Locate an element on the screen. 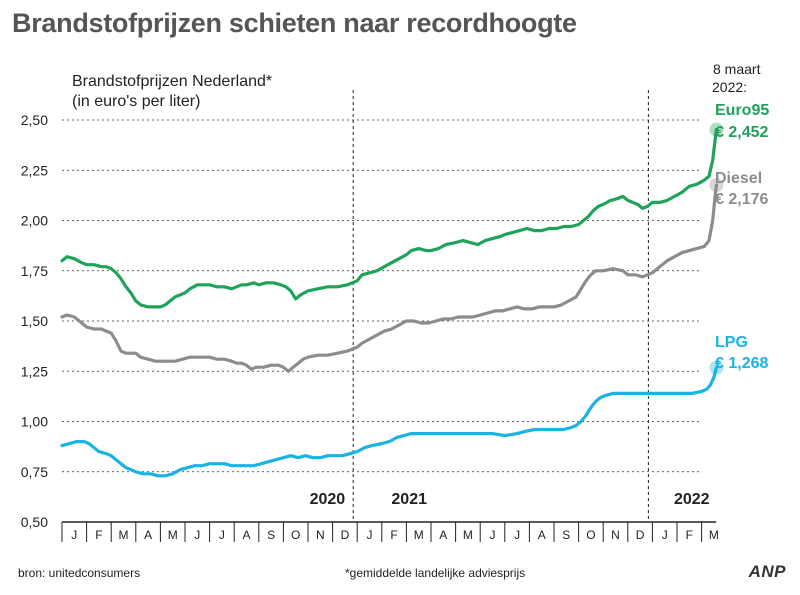  end-marker-diesel is located at coordinates (716, 185).